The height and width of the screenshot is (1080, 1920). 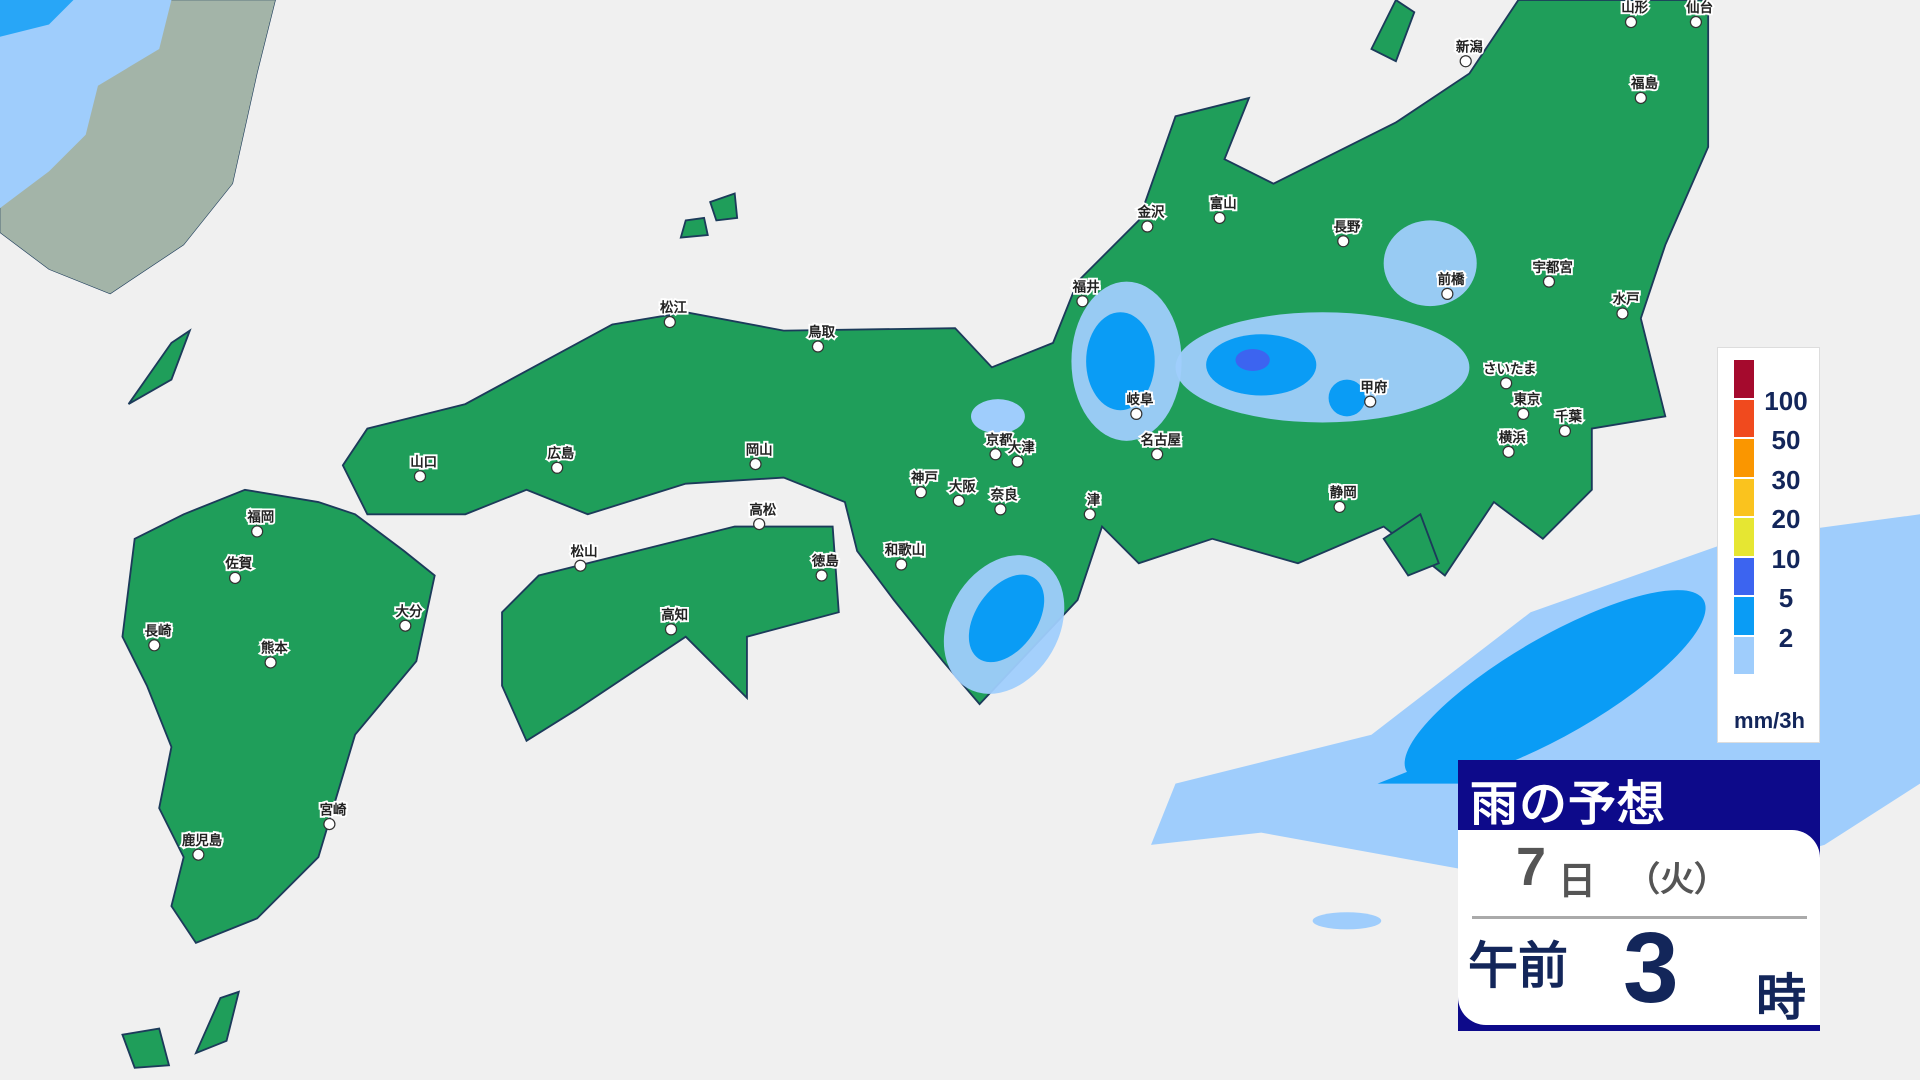 I want to click on city-label: 宇都宮, so click(x=1552, y=267).